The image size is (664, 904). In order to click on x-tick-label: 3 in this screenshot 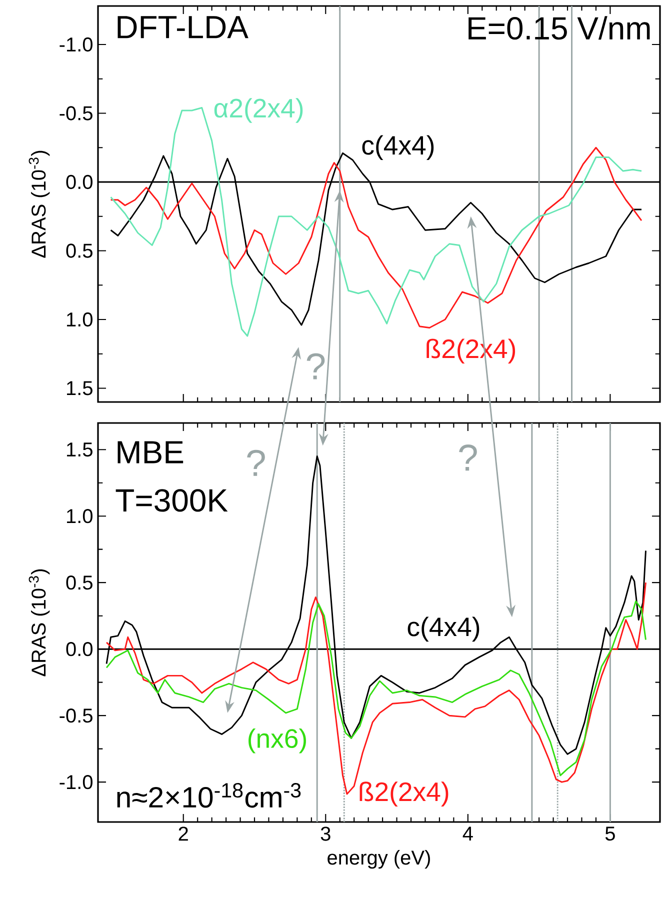, I will do `click(325, 833)`.